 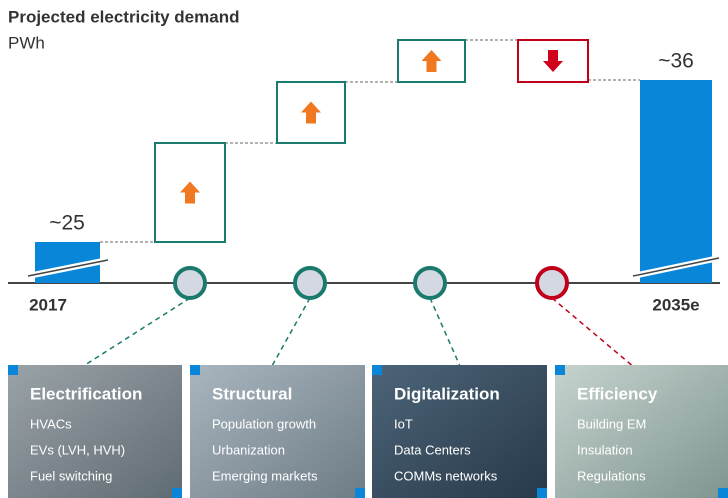 I want to click on end-bar, so click(x=676, y=181).